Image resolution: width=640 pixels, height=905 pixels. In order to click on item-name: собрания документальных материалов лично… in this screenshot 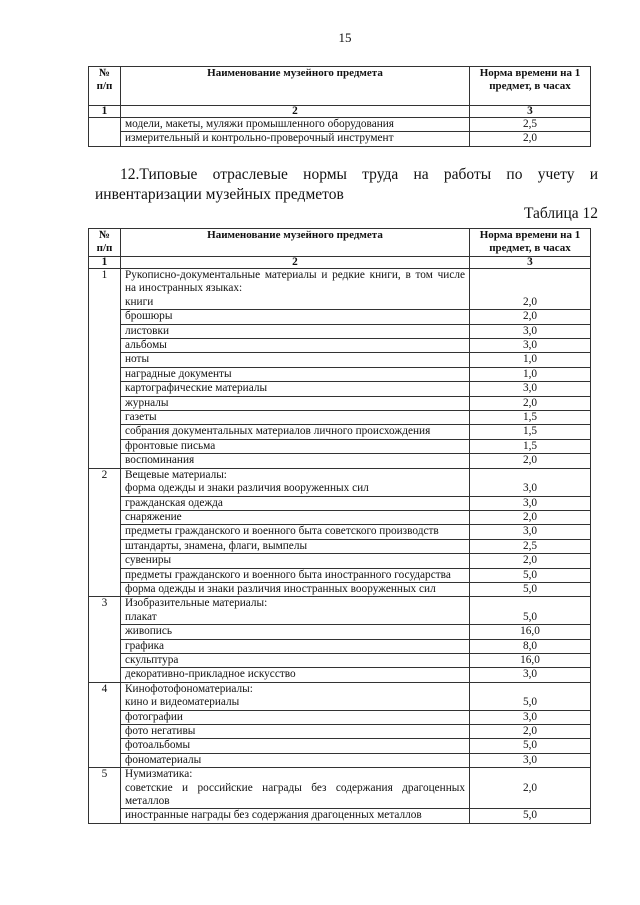, I will do `click(295, 432)`.